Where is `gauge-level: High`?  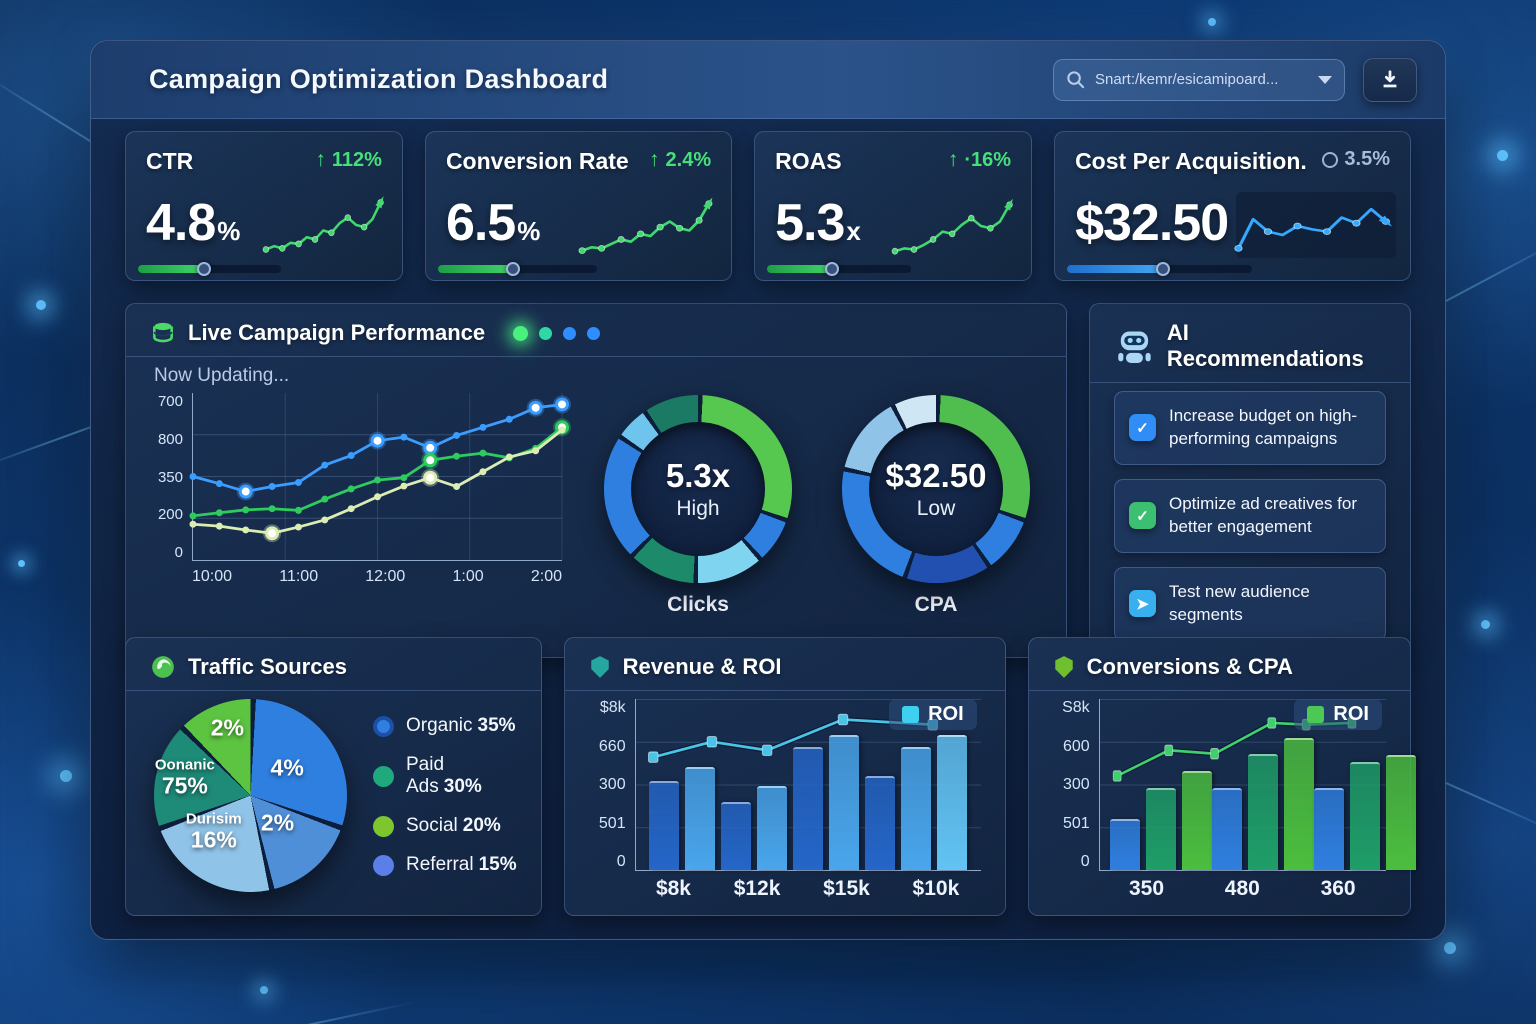 gauge-level: High is located at coordinates (698, 508).